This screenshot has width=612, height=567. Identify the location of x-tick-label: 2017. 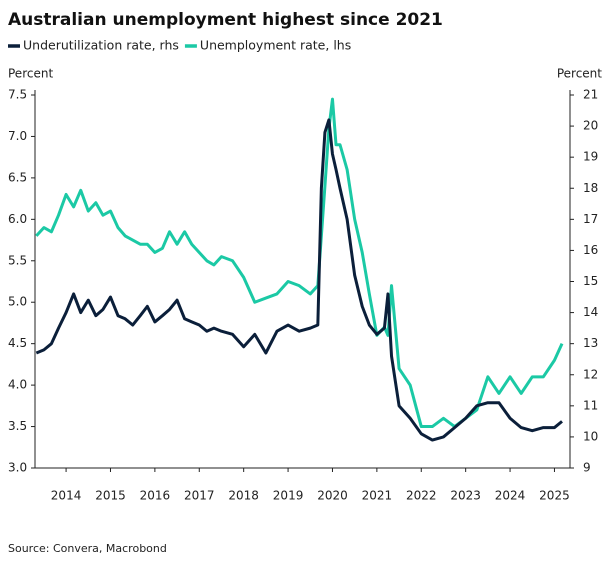
(199, 496).